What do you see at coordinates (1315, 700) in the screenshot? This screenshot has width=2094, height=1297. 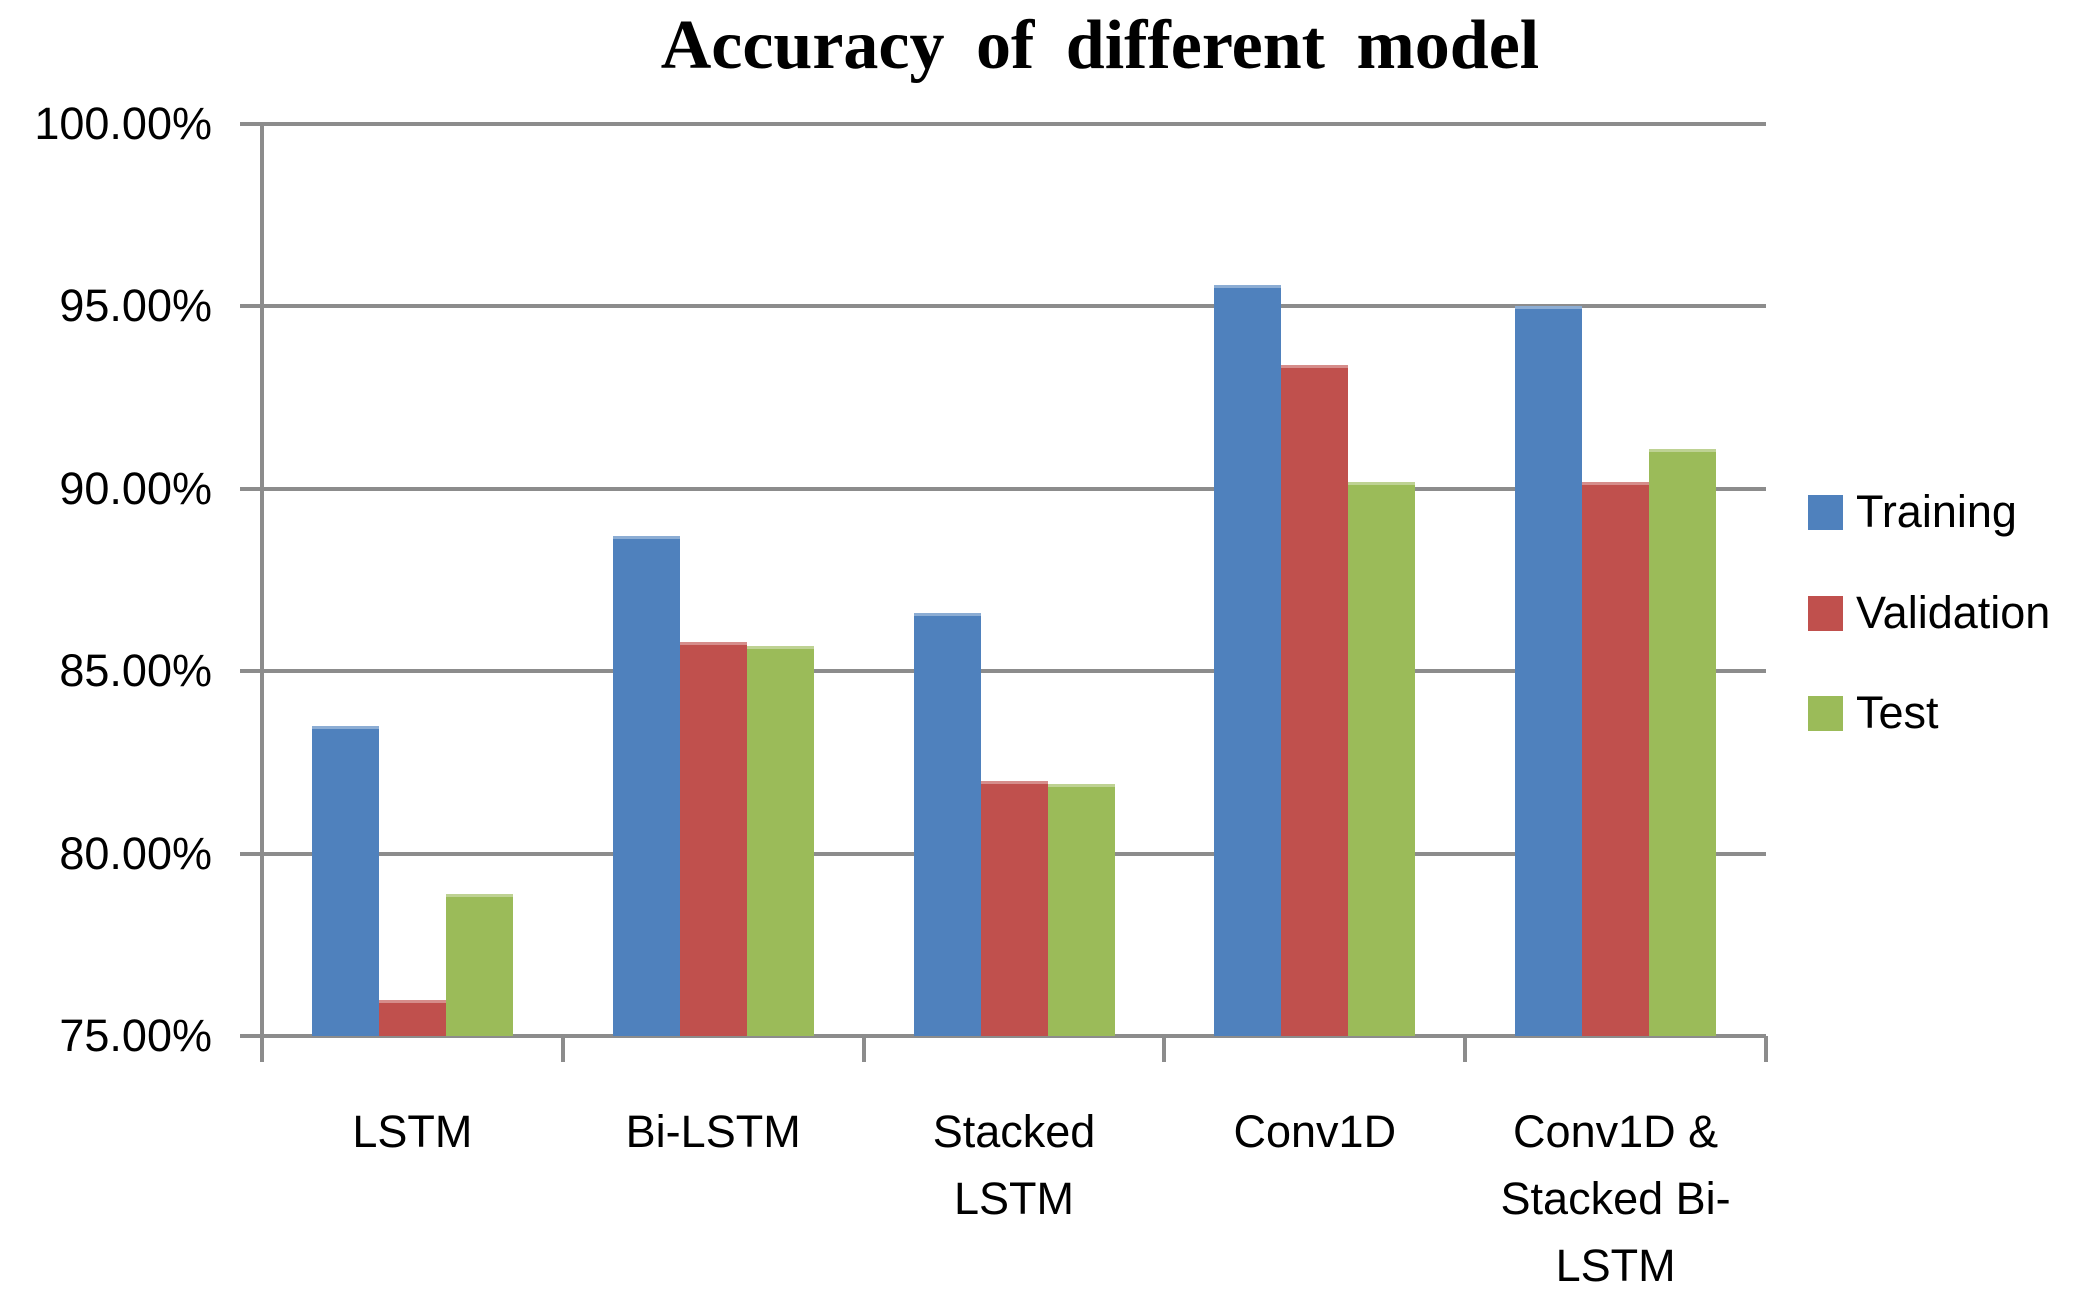 I see `bar-validation-conv1d` at bounding box center [1315, 700].